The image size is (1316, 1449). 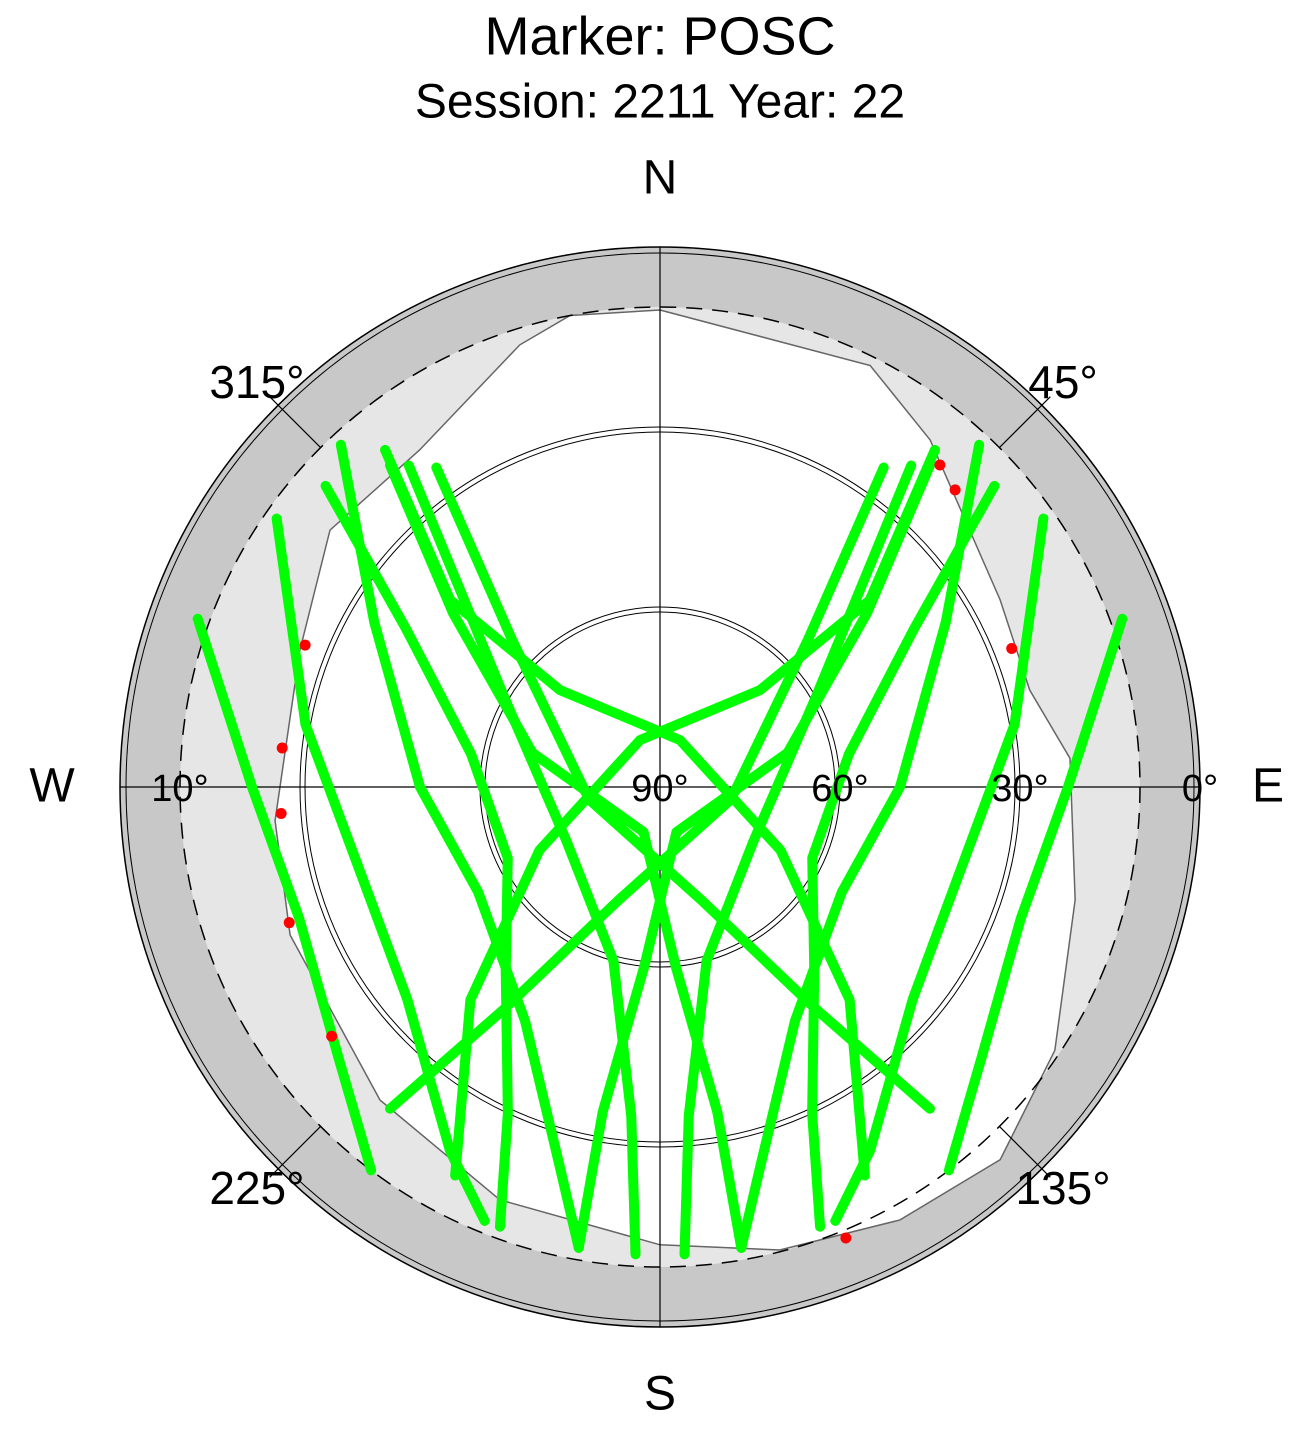 I want to click on azimuth-label: E, so click(x=1268, y=786).